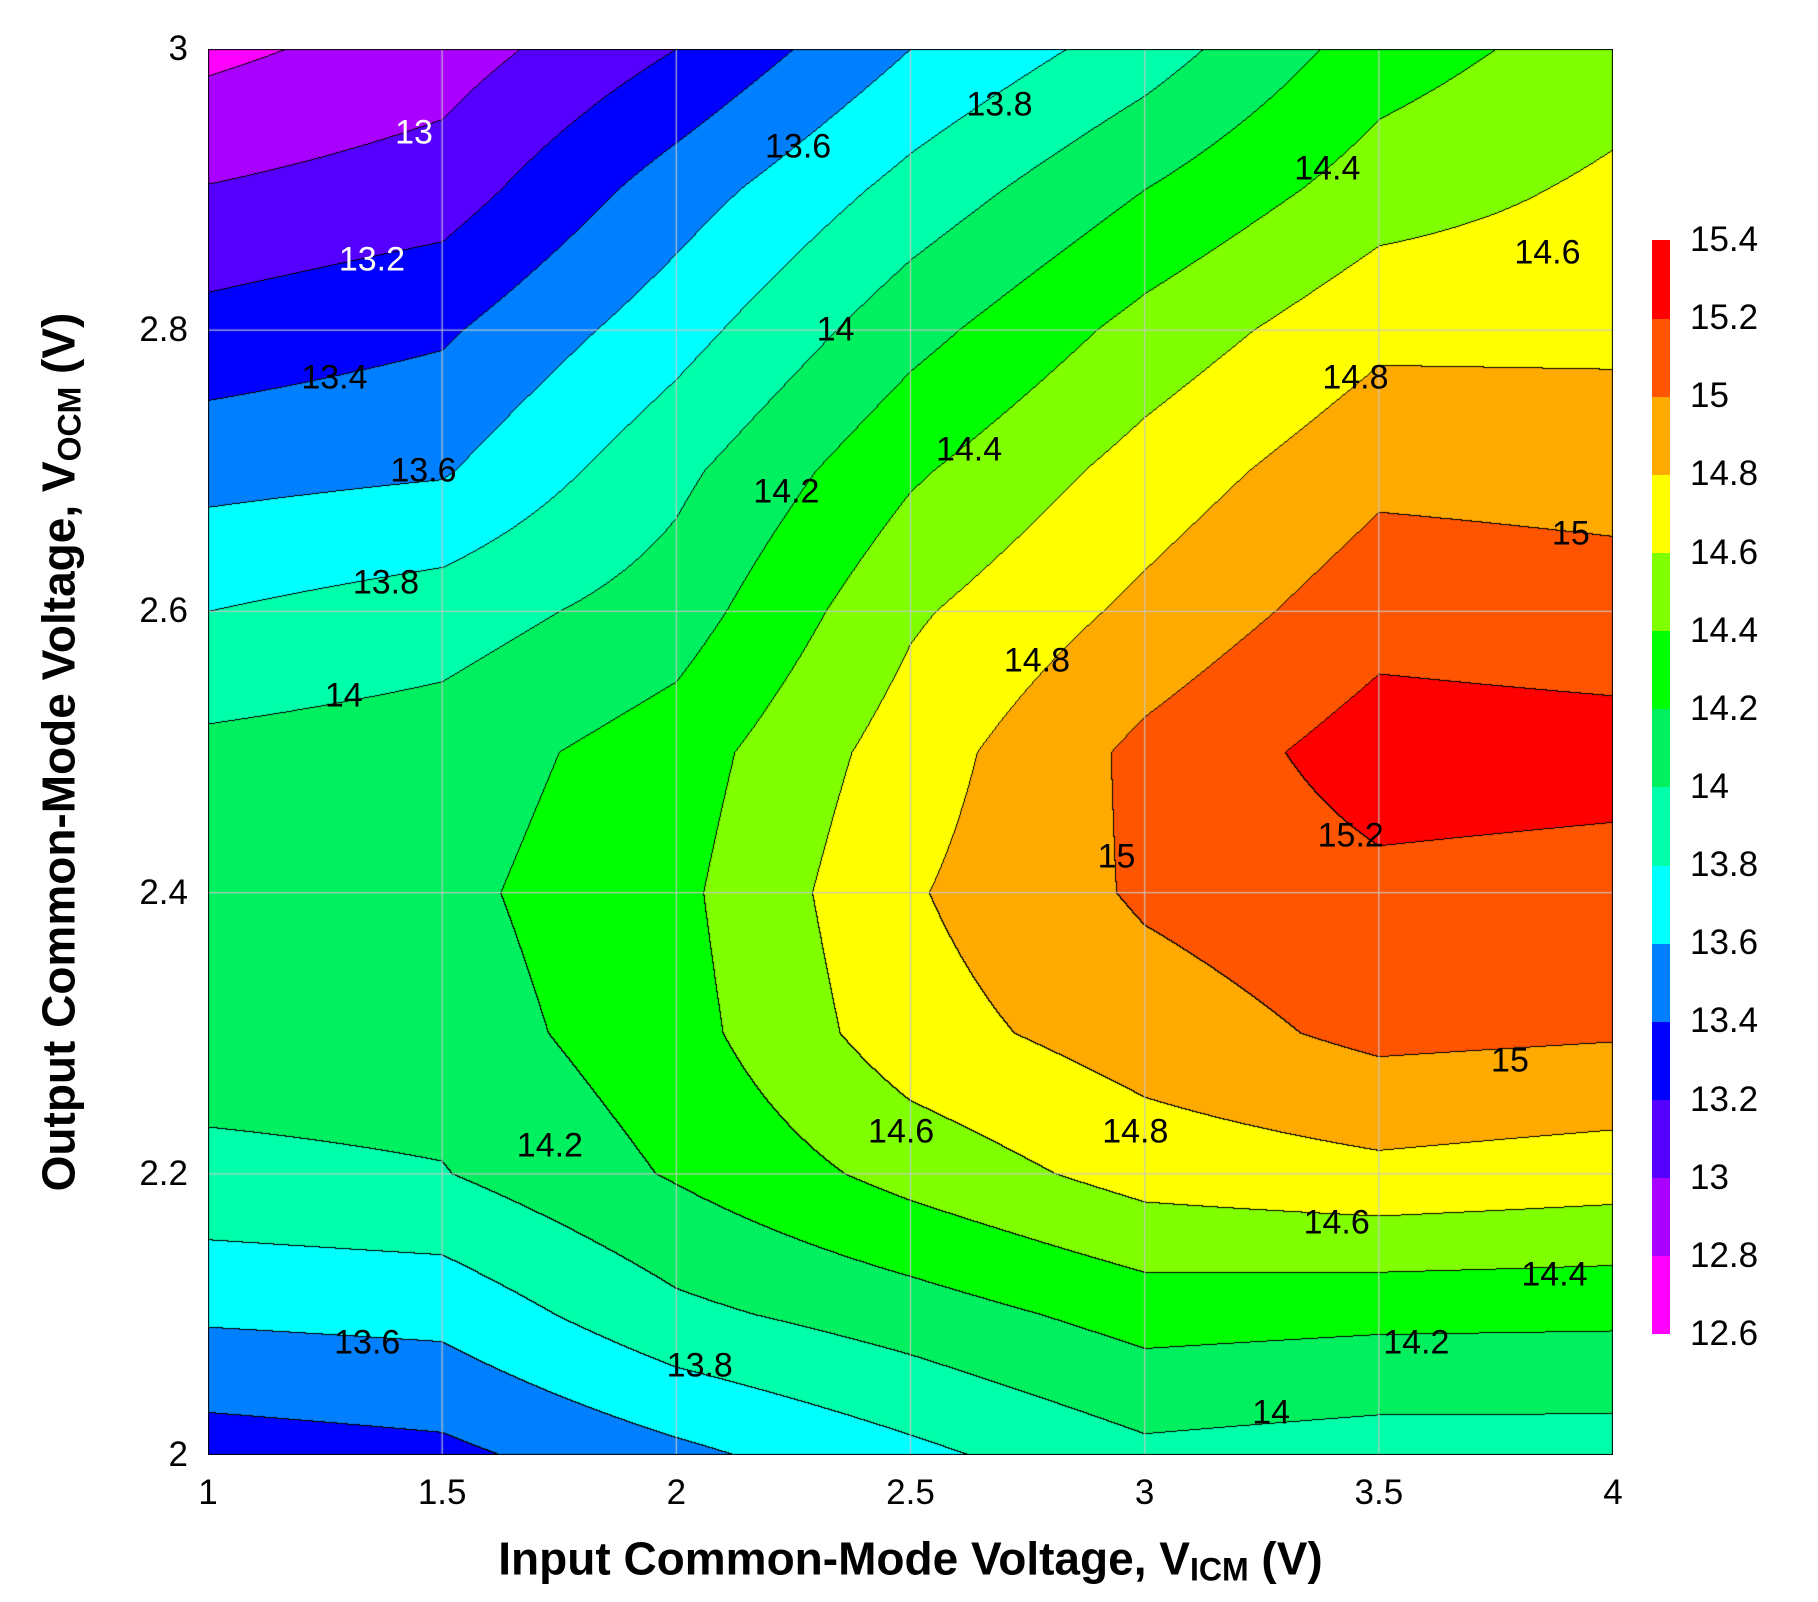  Describe the element at coordinates (414, 132) in the screenshot. I see `contour-label: 13` at that location.